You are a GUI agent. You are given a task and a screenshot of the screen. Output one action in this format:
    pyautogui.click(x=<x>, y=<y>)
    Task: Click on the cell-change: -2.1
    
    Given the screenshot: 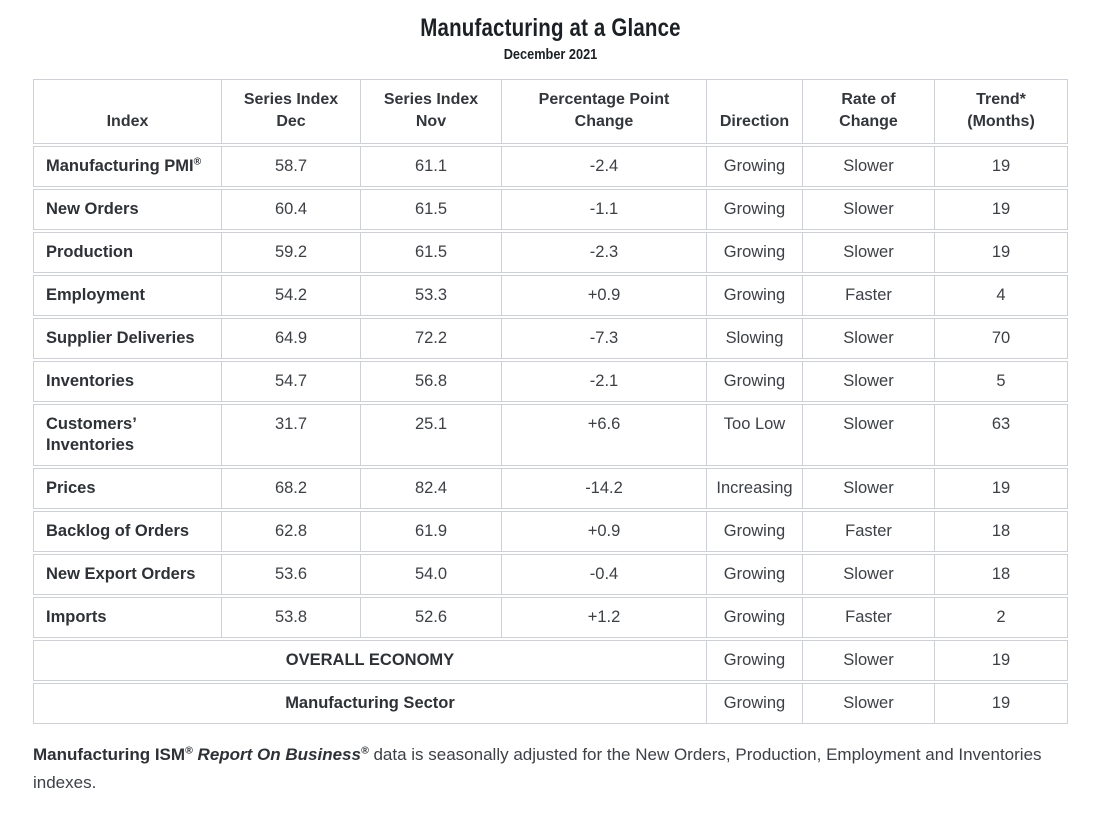 What is the action you would take?
    pyautogui.click(x=604, y=381)
    